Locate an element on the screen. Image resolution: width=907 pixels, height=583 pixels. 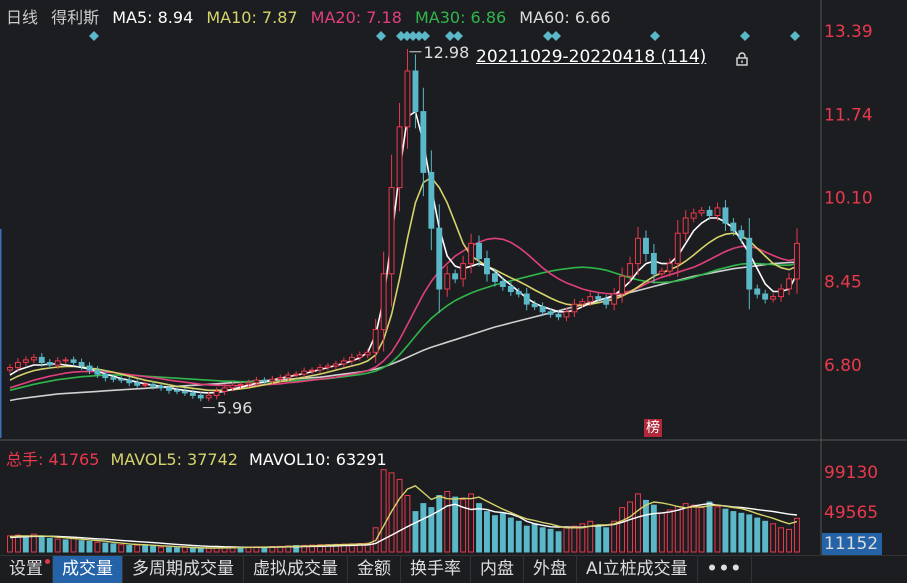
tab-ai-volume: AI立桩成交量 is located at coordinates (637, 569).